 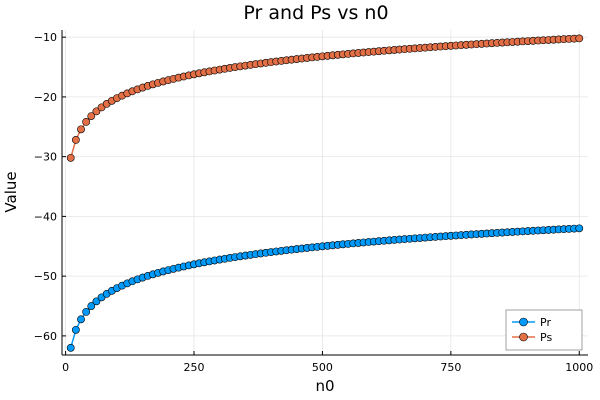 What do you see at coordinates (324, 386) in the screenshot?
I see `x-axis-label: n0` at bounding box center [324, 386].